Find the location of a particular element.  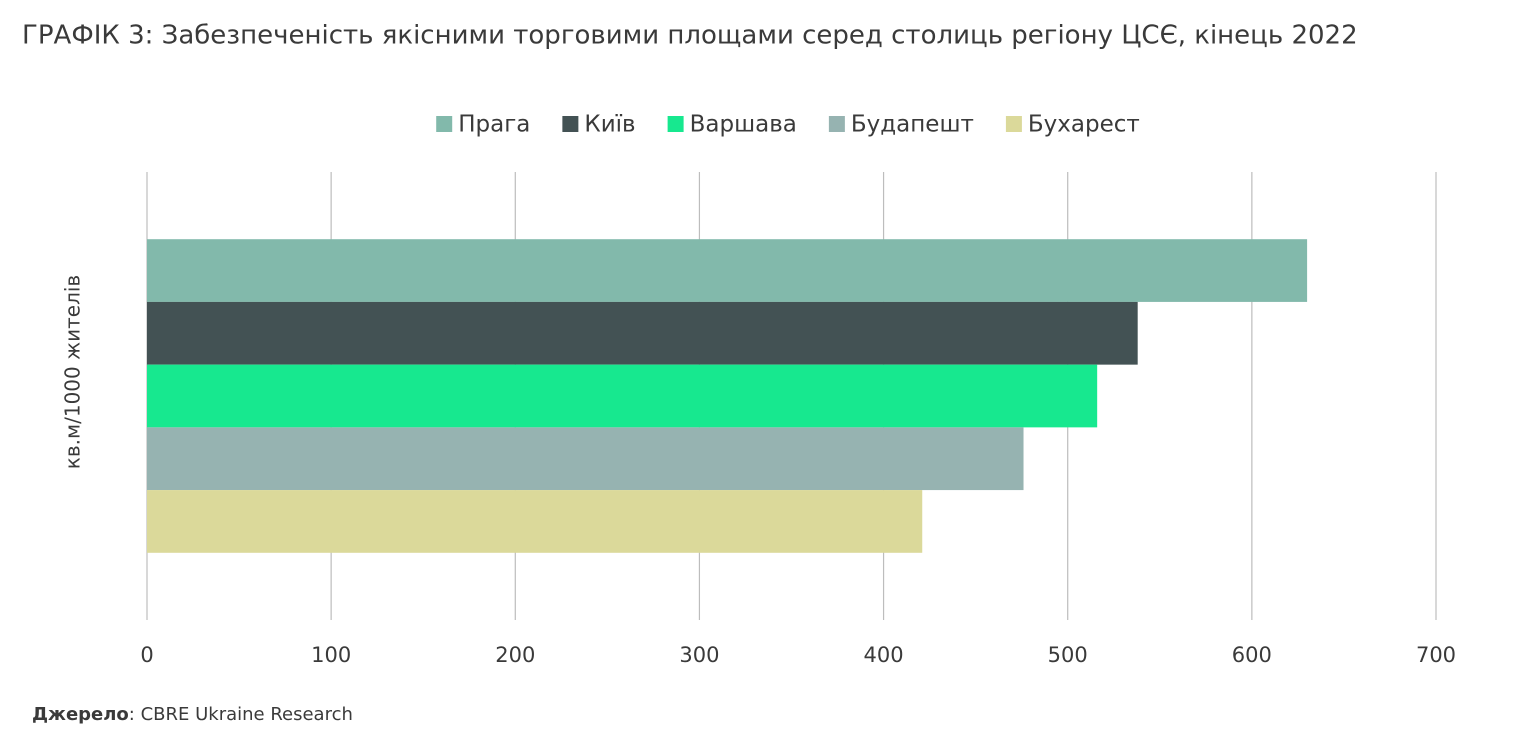

legend-label: Бухарест is located at coordinates (1084, 125).